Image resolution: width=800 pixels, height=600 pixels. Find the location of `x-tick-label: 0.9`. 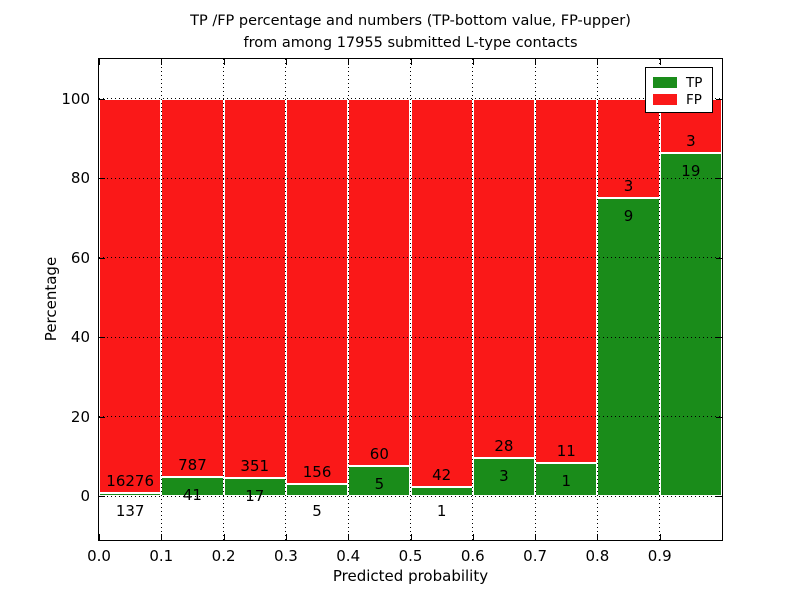

x-tick-label: 0.9 is located at coordinates (659, 556).